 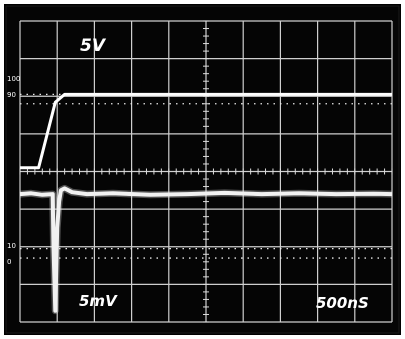 I want to click on timebase-label: 500nS, so click(x=342, y=303).